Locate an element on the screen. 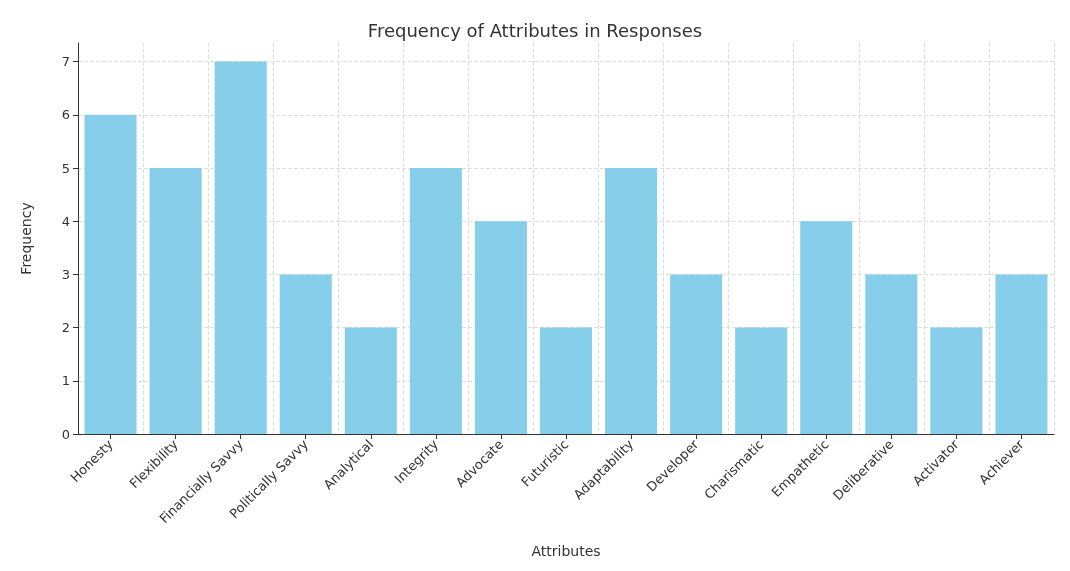  y-tick-label: 0 is located at coordinates (65, 434).